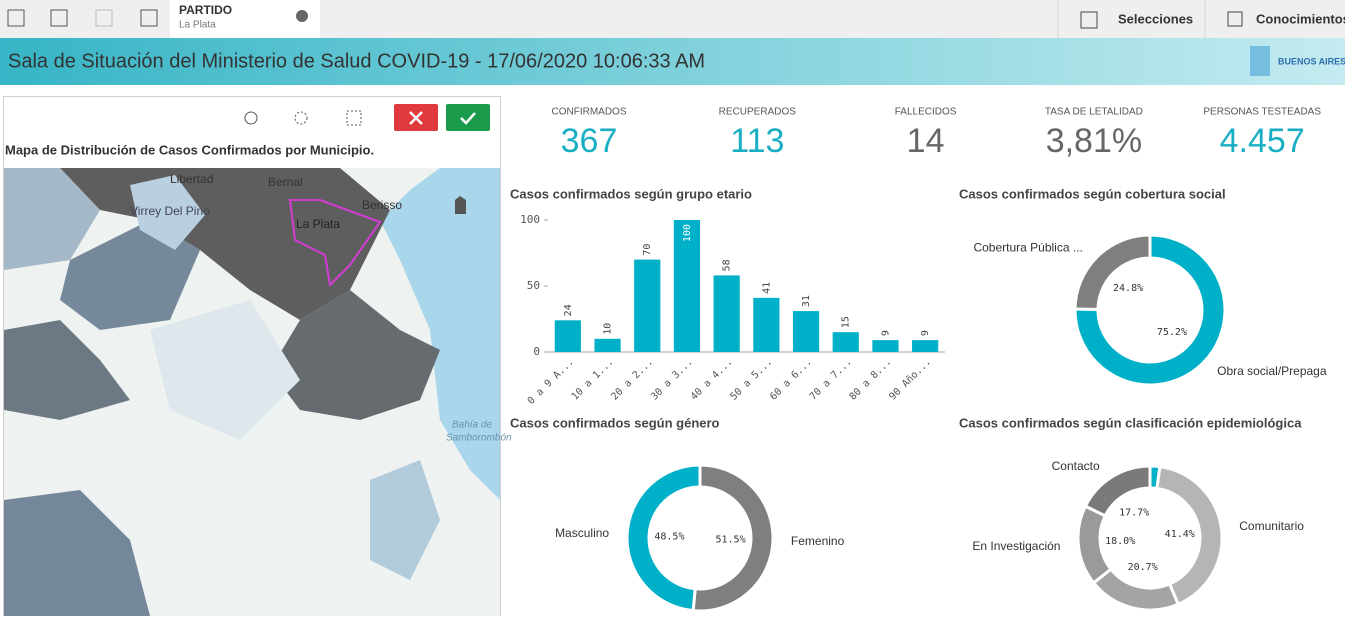 The image size is (1345, 621). What do you see at coordinates (245, 19) in the screenshot?
I see `selection-tab` at bounding box center [245, 19].